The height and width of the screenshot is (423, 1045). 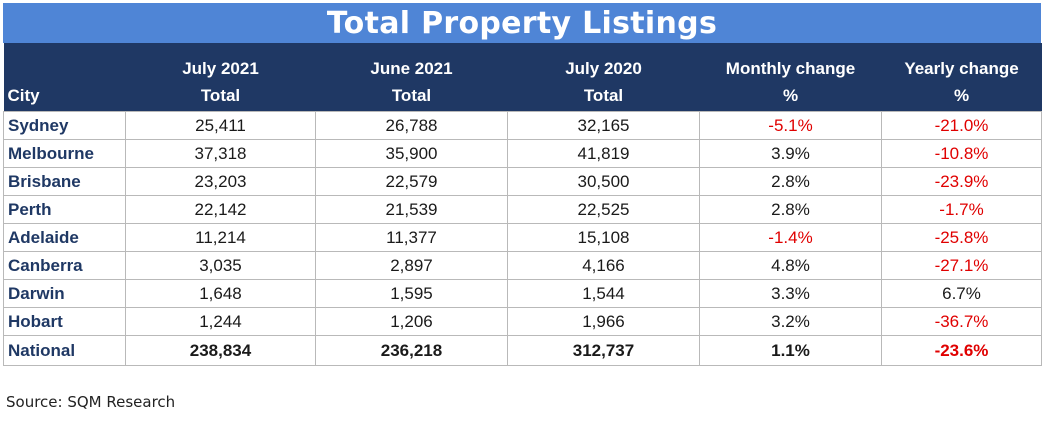 What do you see at coordinates (411, 209) in the screenshot?
I see `cell-june-2021: 21,539` at bounding box center [411, 209].